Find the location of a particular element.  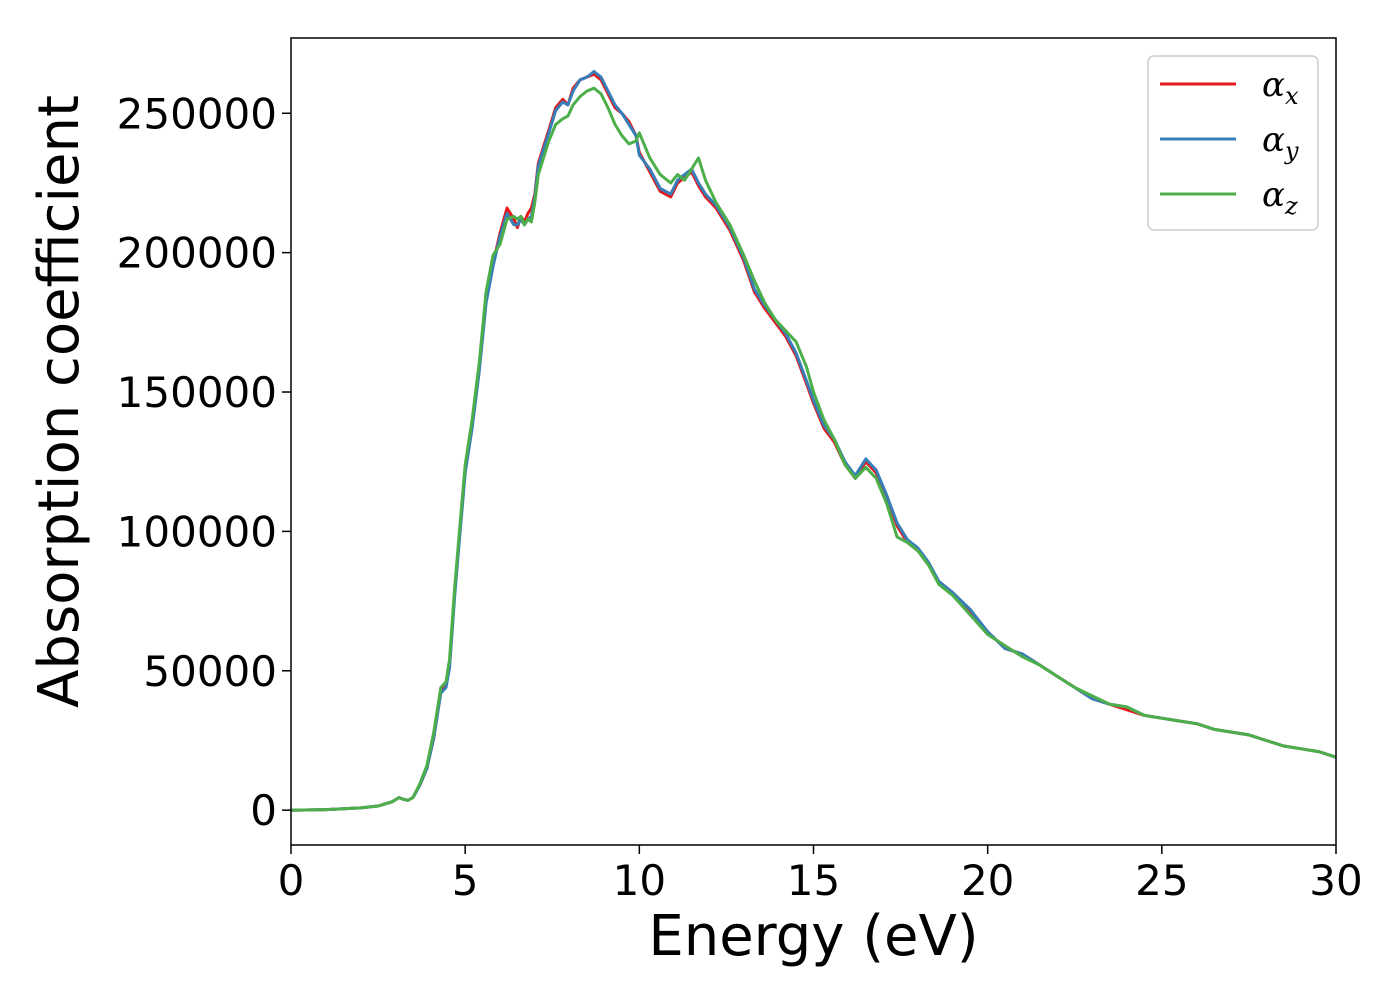

legend-label-x: αx is located at coordinates (1280, 87).